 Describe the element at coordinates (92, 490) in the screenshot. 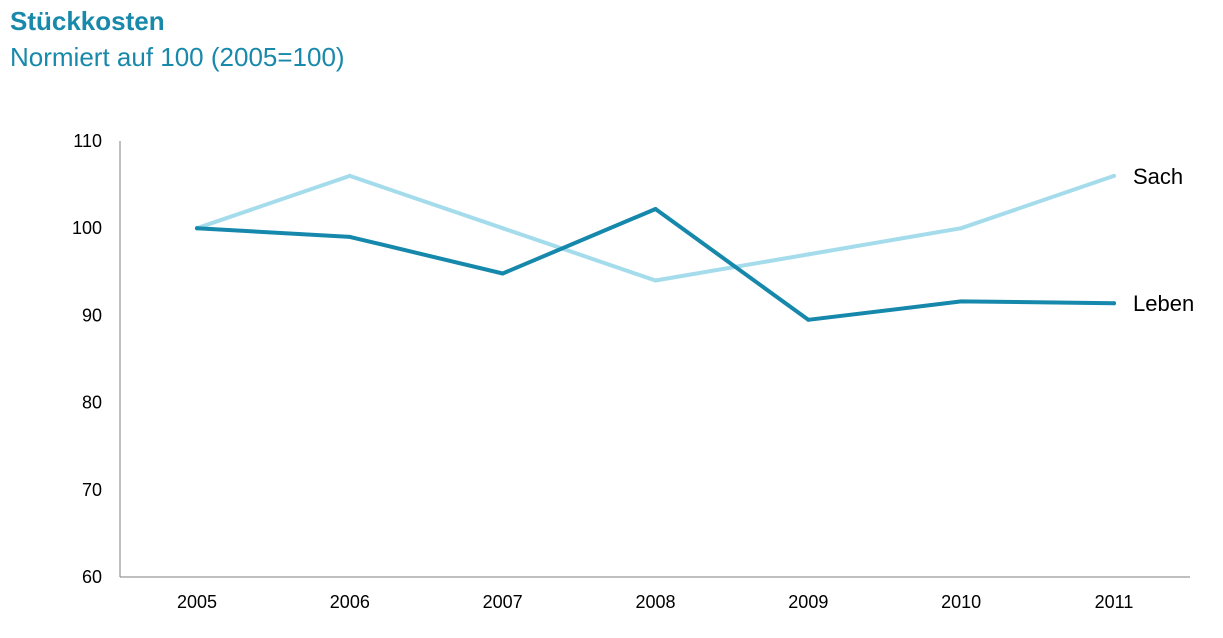

I see `y-tick-label: 70` at that location.